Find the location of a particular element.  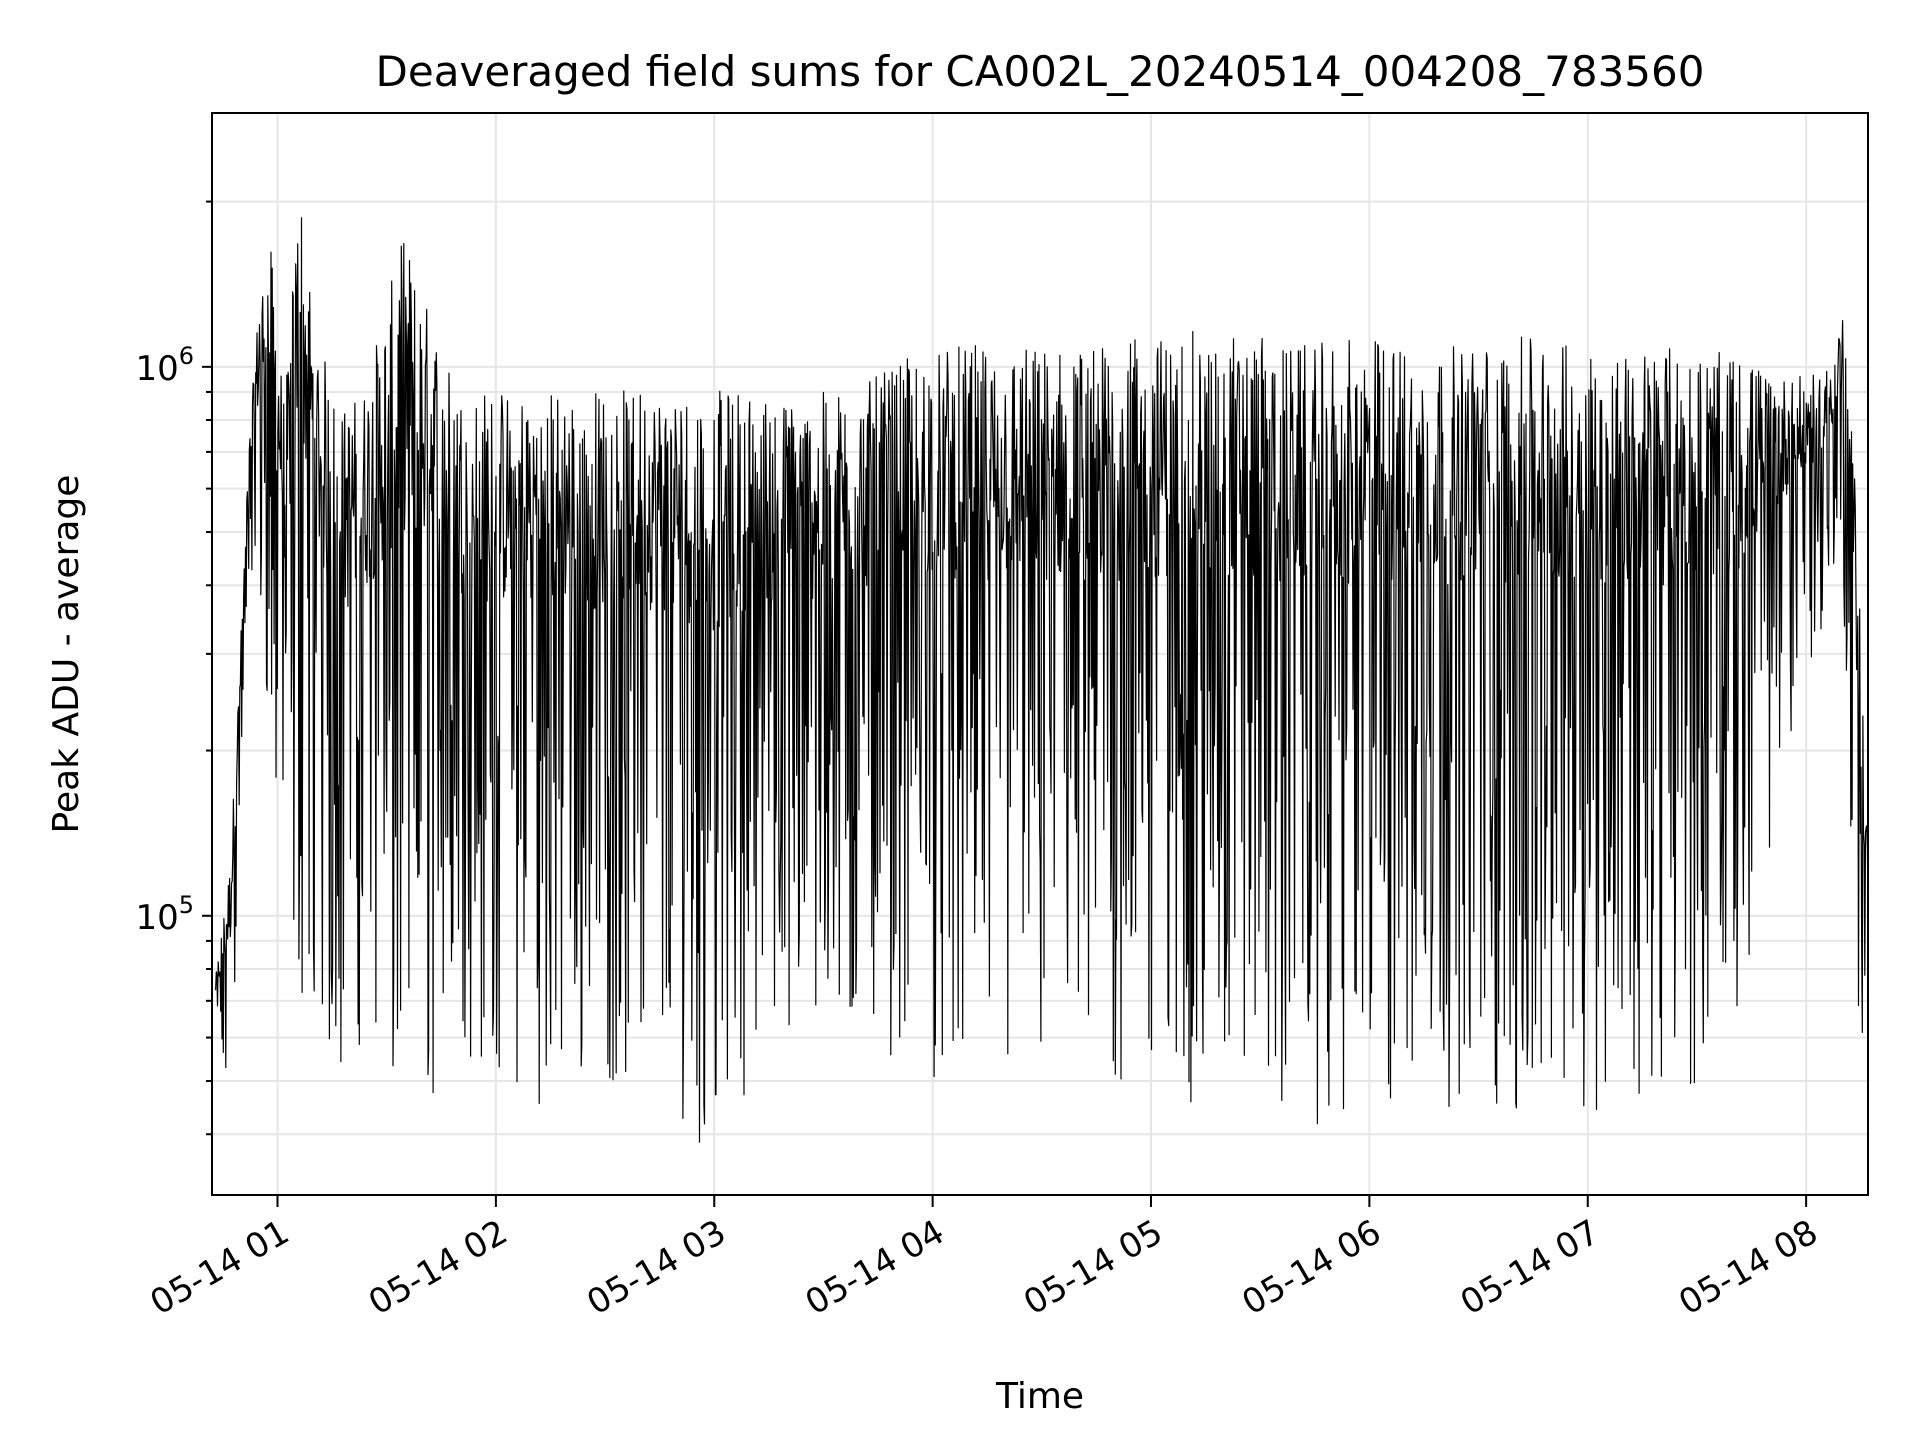

y-tick-label: 10⁶ is located at coordinates (164, 365).